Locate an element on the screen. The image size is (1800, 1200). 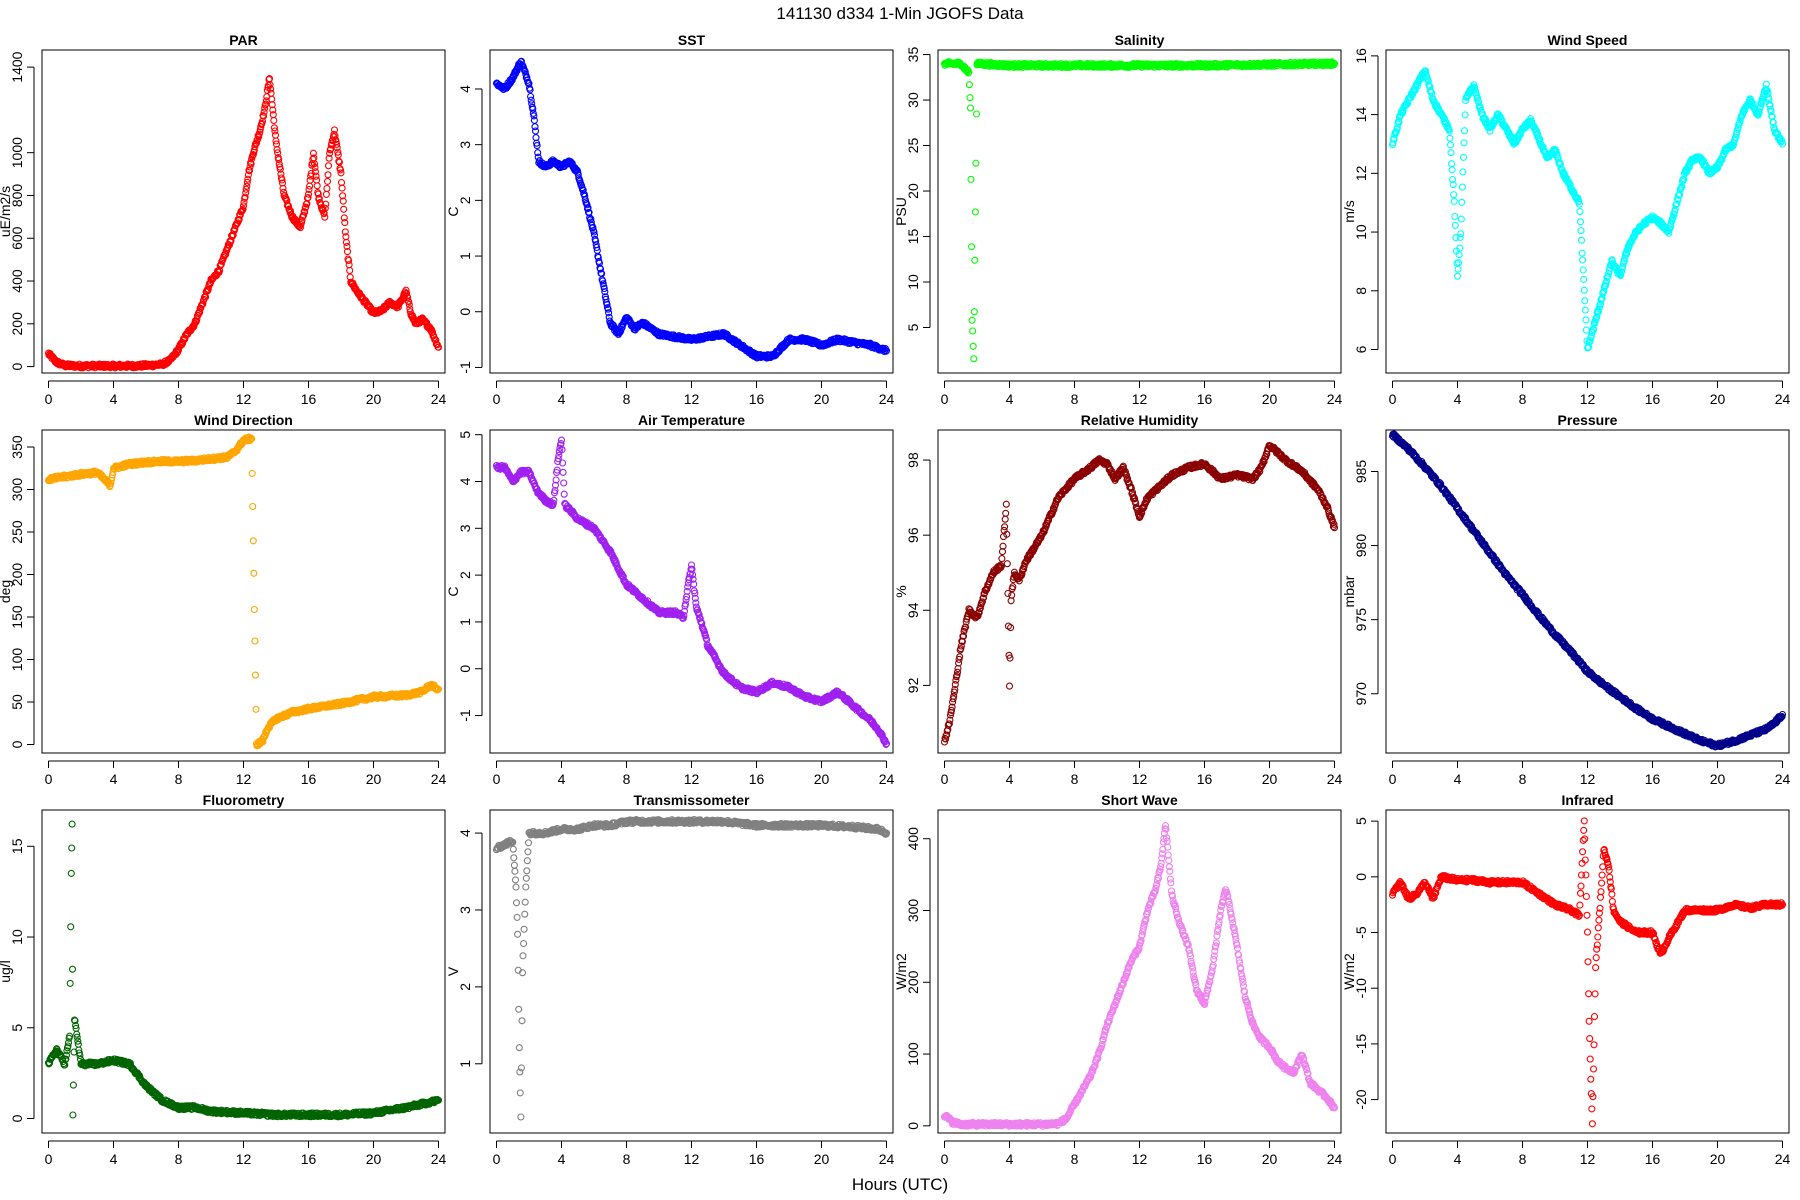
y-tick-label: 1400 is located at coordinates (17, 66).